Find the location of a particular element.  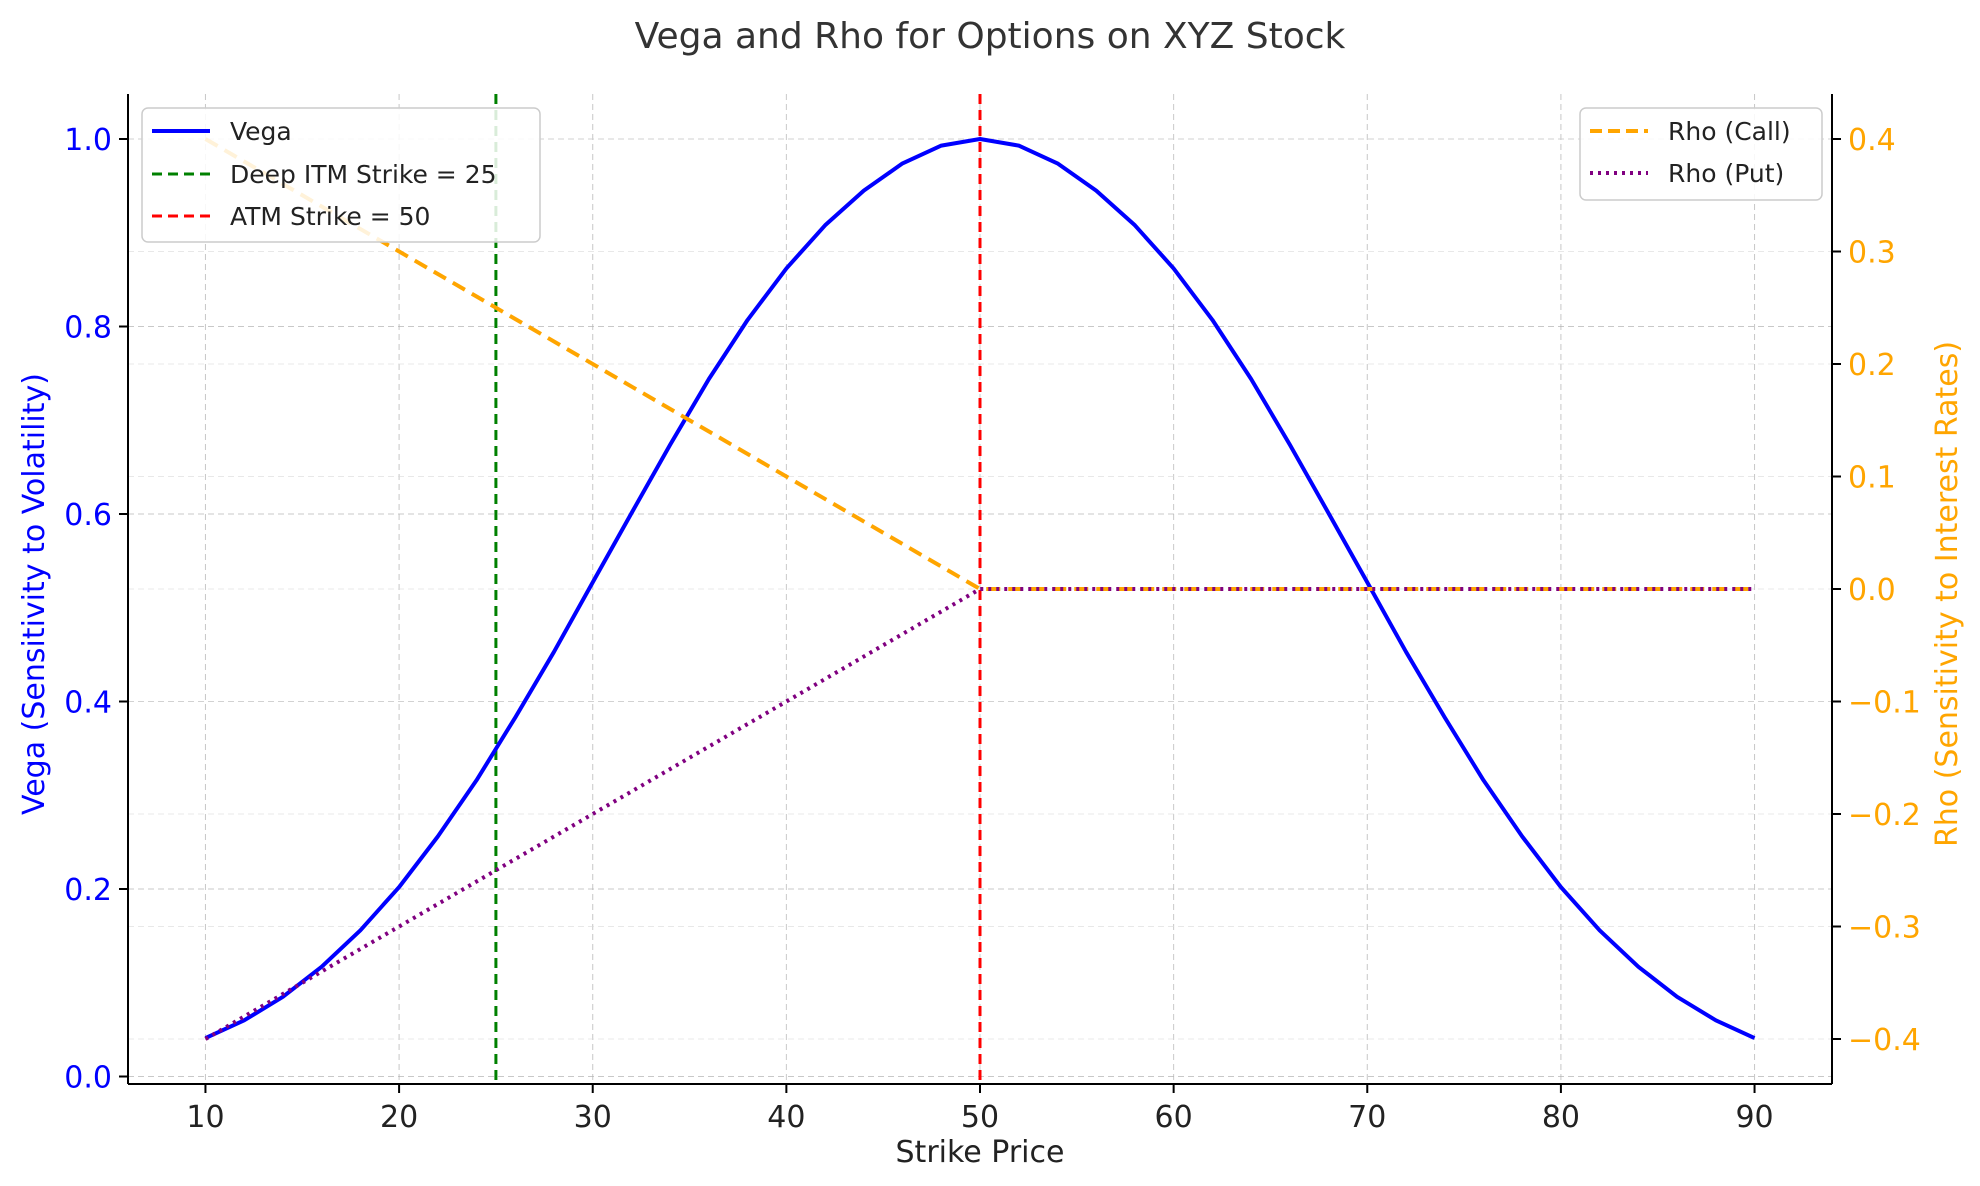

y-left-tick-label: 1.0 is located at coordinates (88, 140).